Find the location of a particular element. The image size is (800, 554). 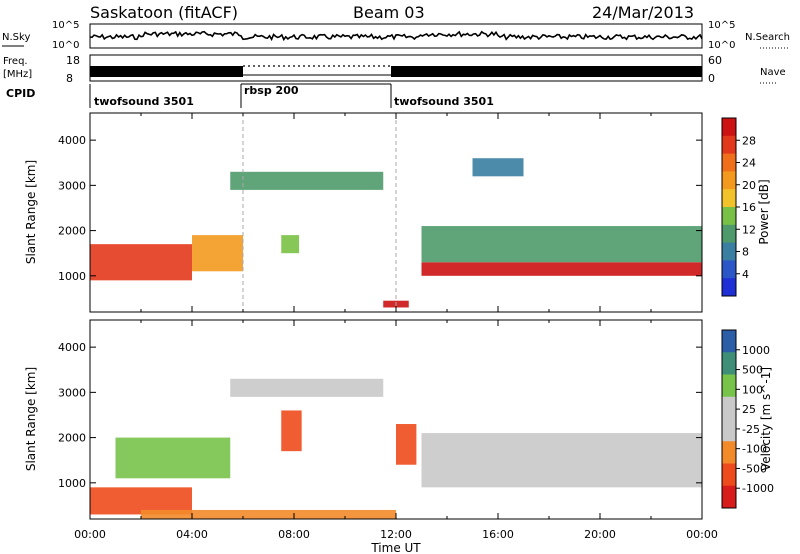

station-title: Saskatoon (fitACF) is located at coordinates (164, 12).